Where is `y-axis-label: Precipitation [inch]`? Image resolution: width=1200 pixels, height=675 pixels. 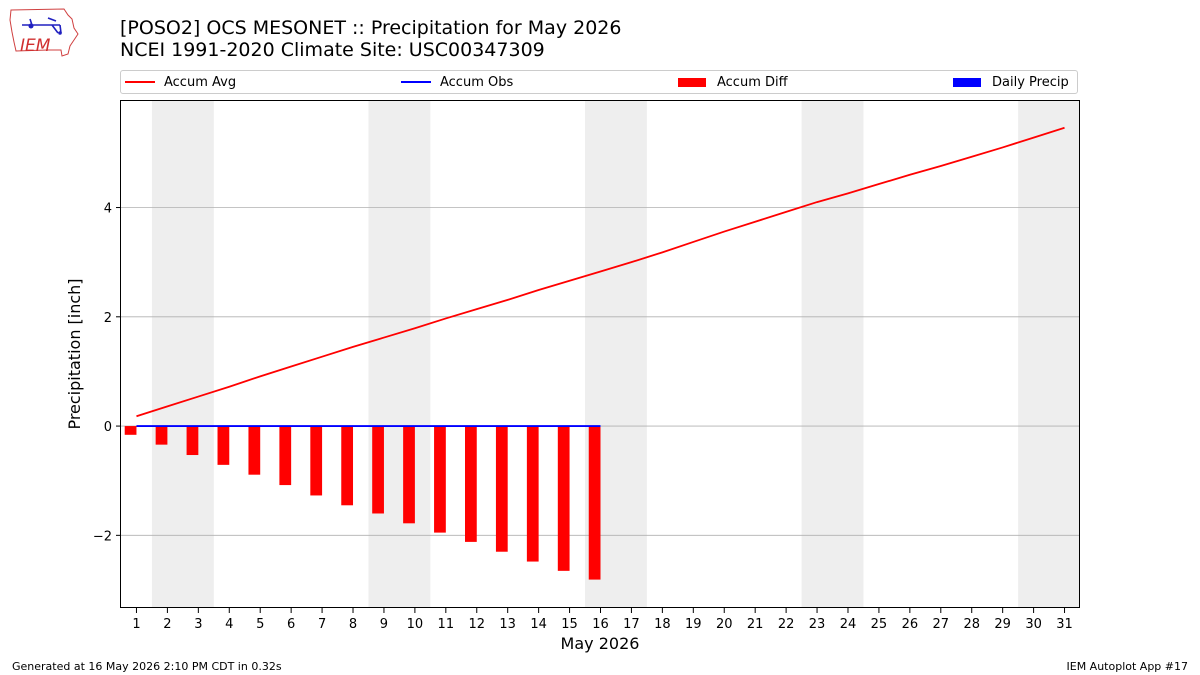 y-axis-label: Precipitation [inch] is located at coordinates (74, 353).